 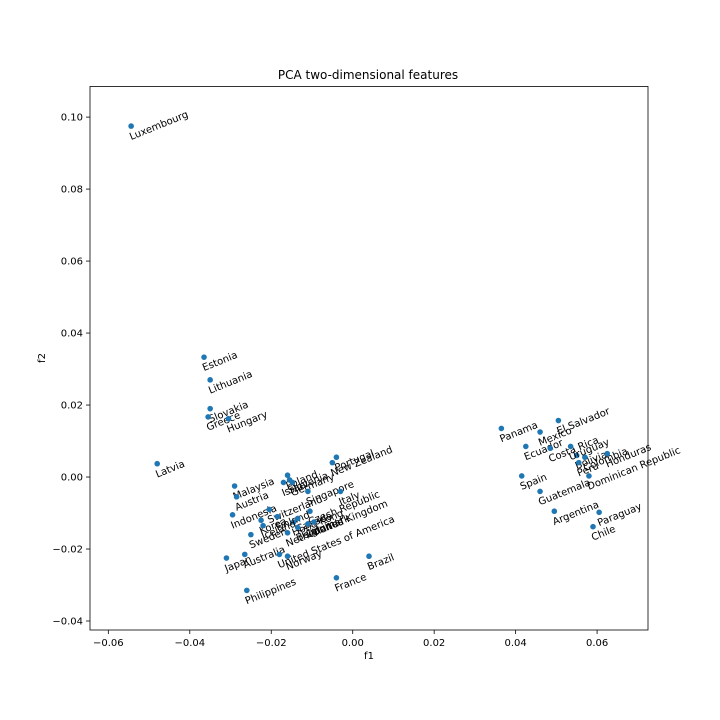 I want to click on point-label: Lithuania, so click(x=230, y=383).